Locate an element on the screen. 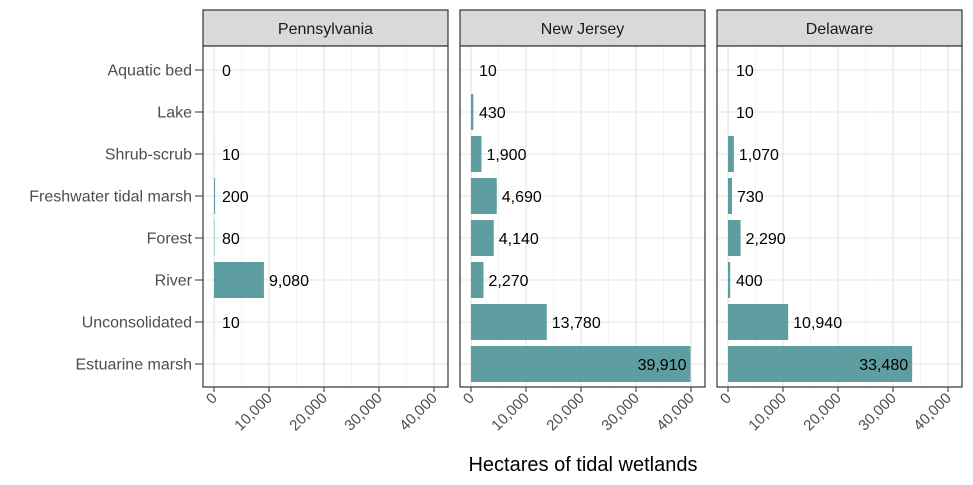 The width and height of the screenshot is (973, 485). data-label: 4,140 is located at coordinates (519, 239).